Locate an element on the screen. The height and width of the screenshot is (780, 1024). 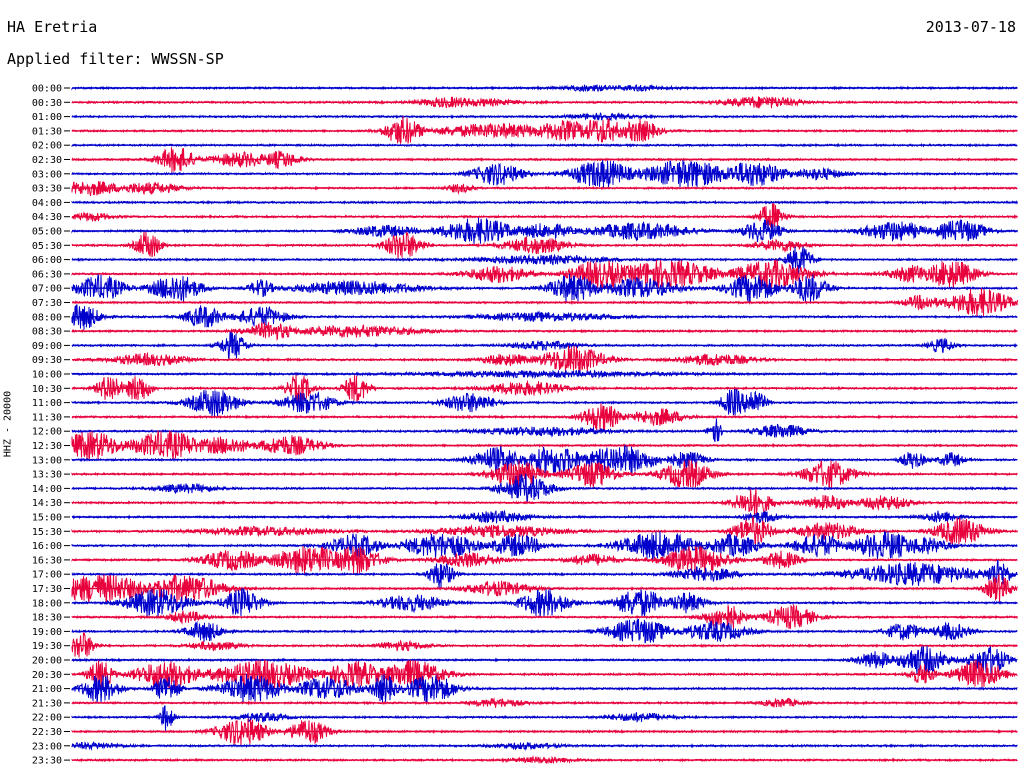
row-label-1330: 13:30 is located at coordinates (47, 475).